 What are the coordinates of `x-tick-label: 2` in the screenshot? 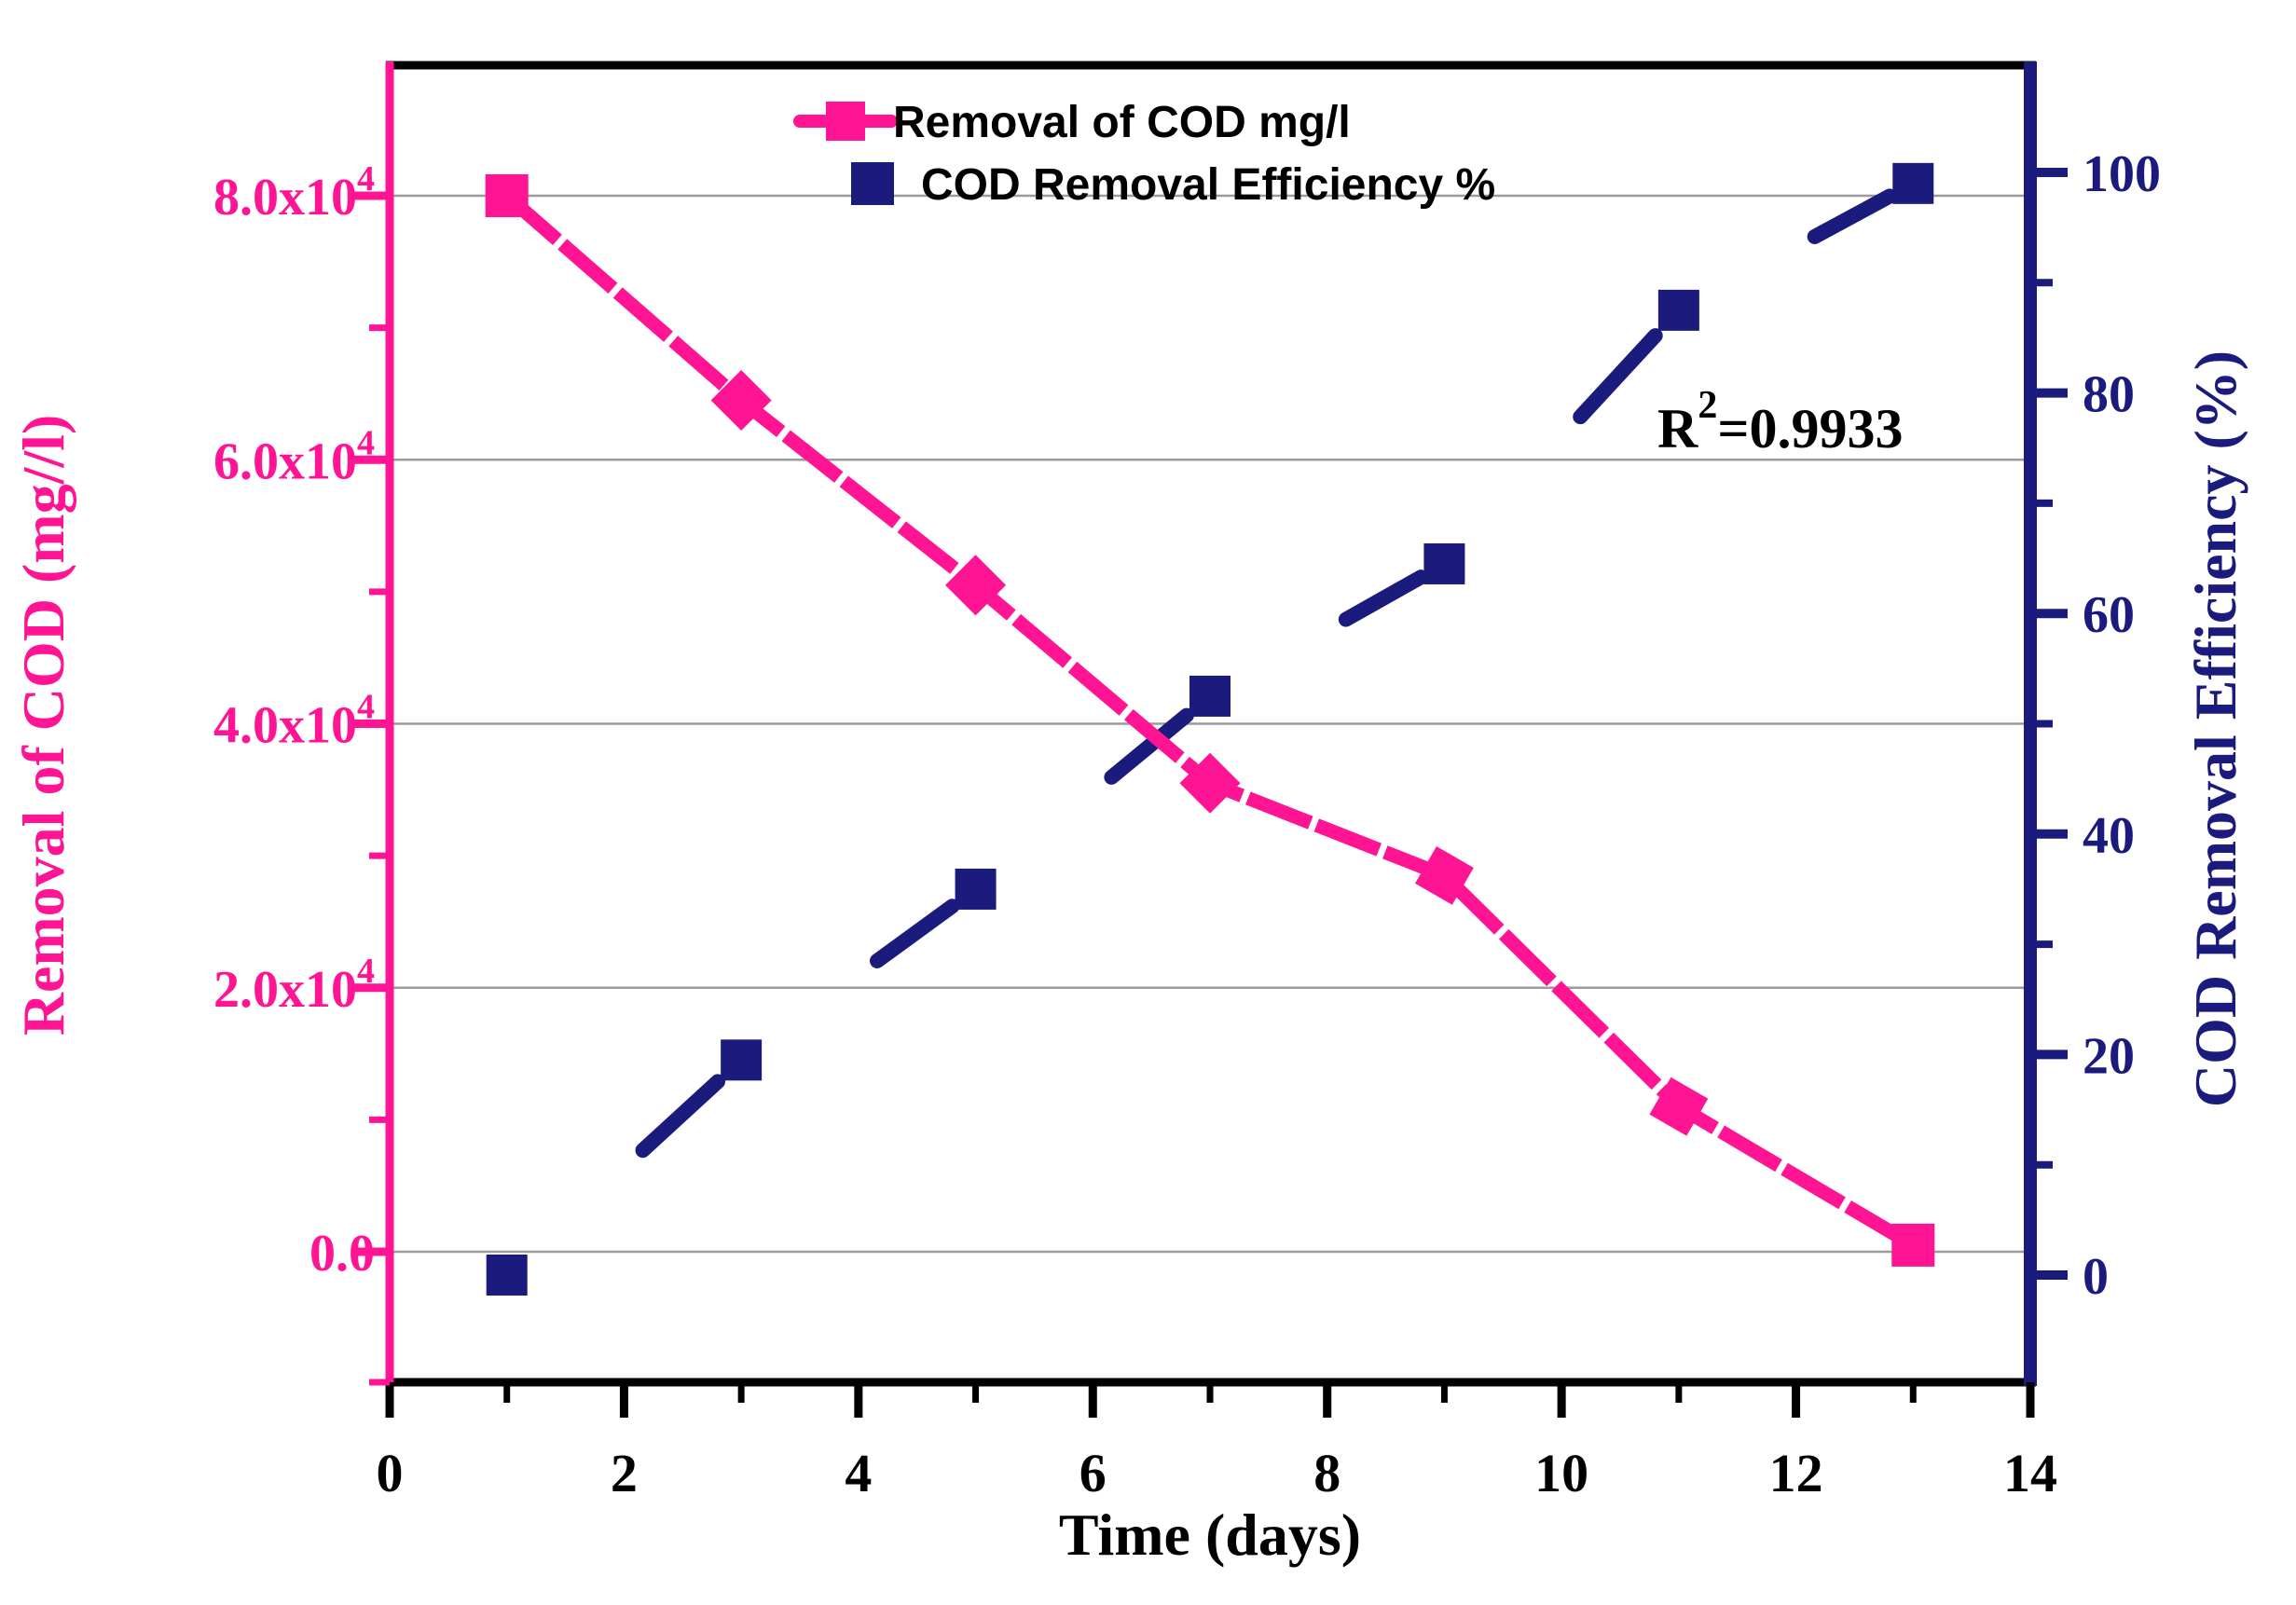 It's located at (624, 1473).